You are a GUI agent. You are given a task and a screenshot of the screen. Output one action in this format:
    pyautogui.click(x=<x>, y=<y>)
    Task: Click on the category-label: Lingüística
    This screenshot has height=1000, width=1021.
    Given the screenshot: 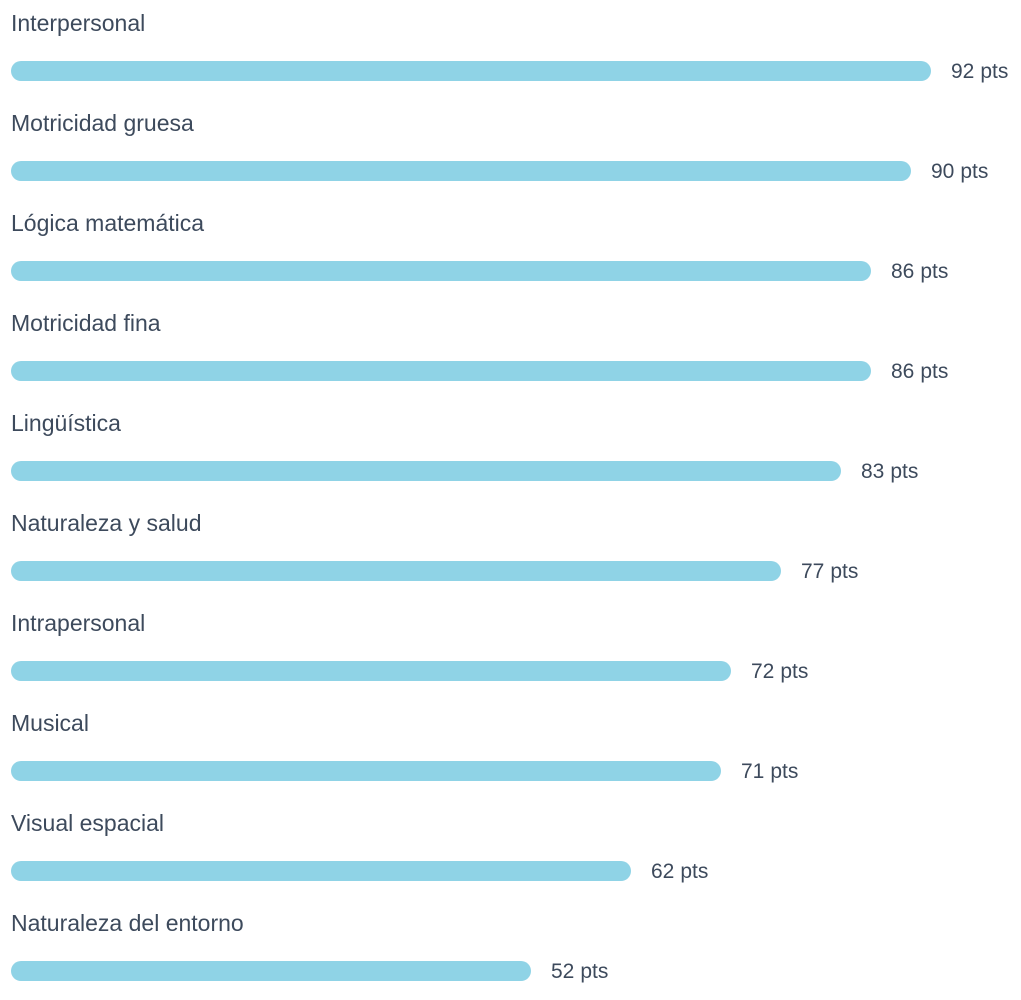 What is the action you would take?
    pyautogui.click(x=66, y=423)
    